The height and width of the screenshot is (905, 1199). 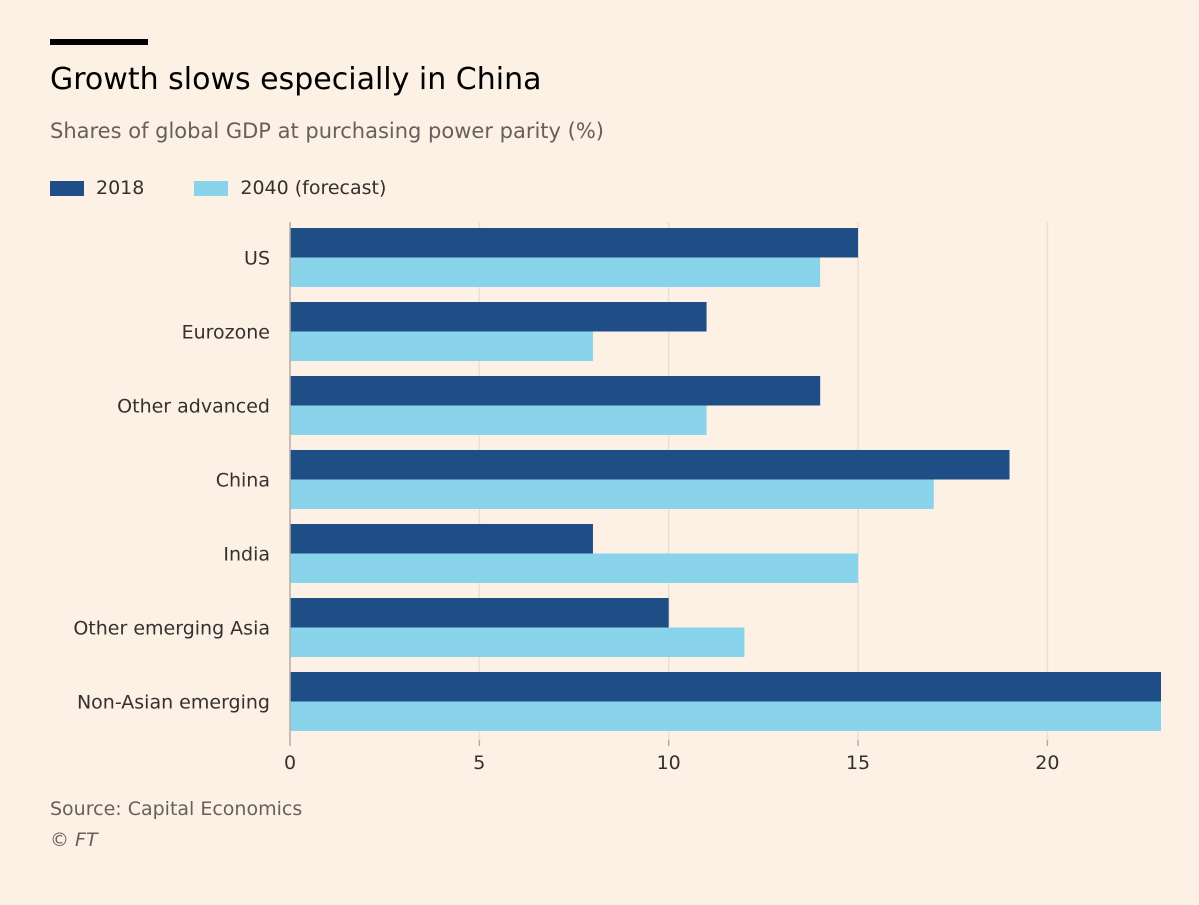 I want to click on bar-2018-other-advanced, so click(x=555, y=391).